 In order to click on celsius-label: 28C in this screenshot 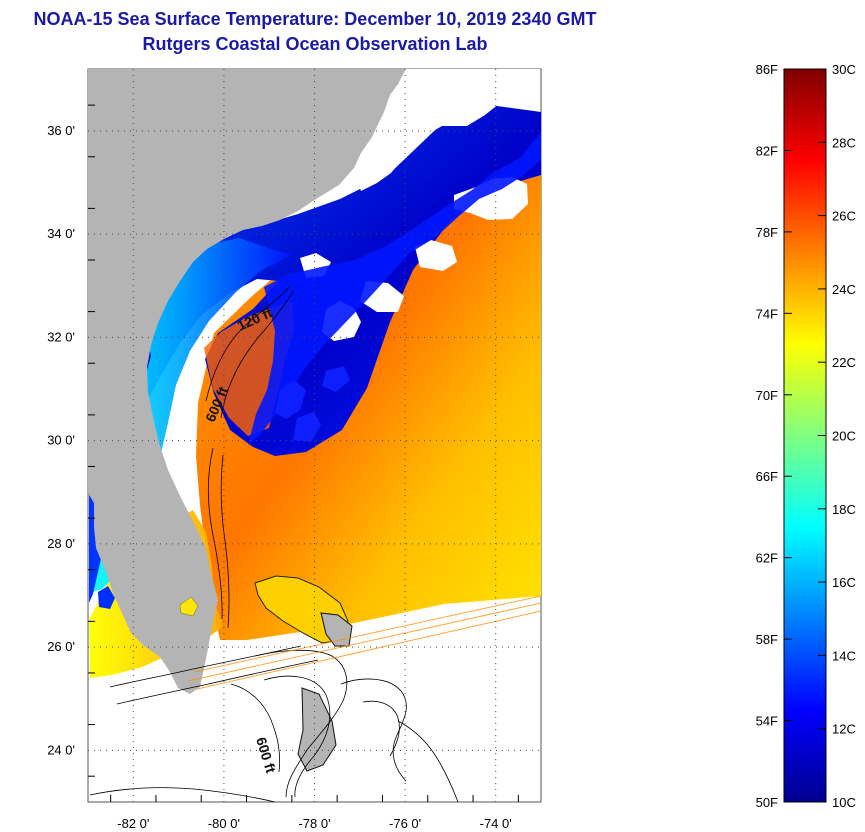, I will do `click(844, 142)`.